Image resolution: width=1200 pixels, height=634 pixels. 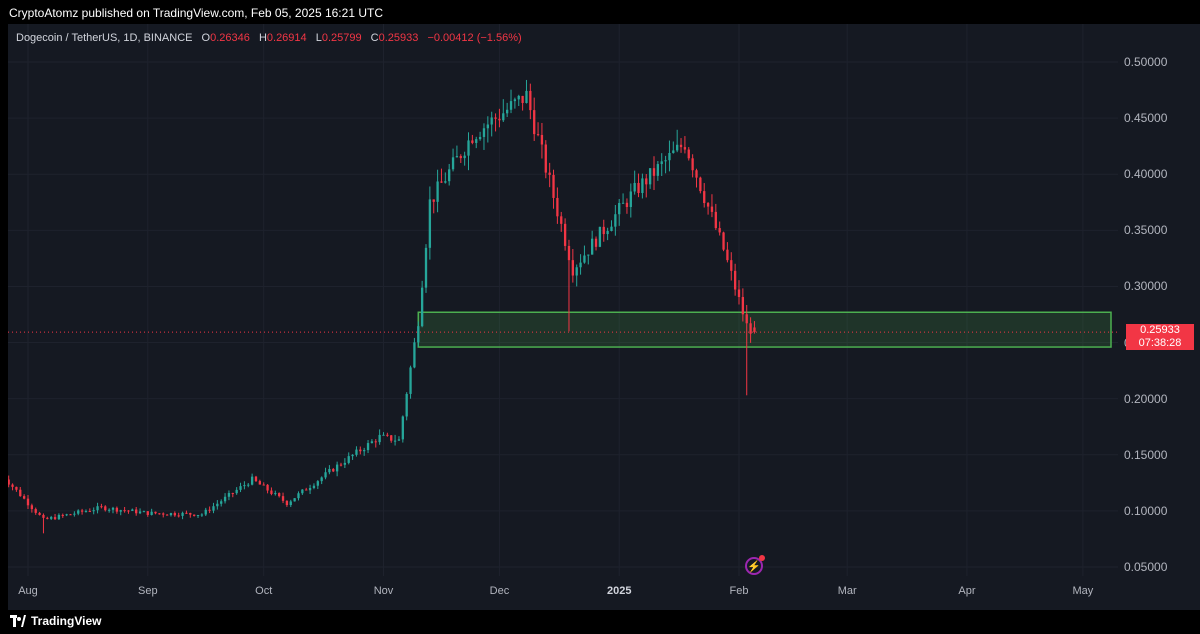 What do you see at coordinates (230, 38) in the screenshot?
I see `open-value: 0.26346` at bounding box center [230, 38].